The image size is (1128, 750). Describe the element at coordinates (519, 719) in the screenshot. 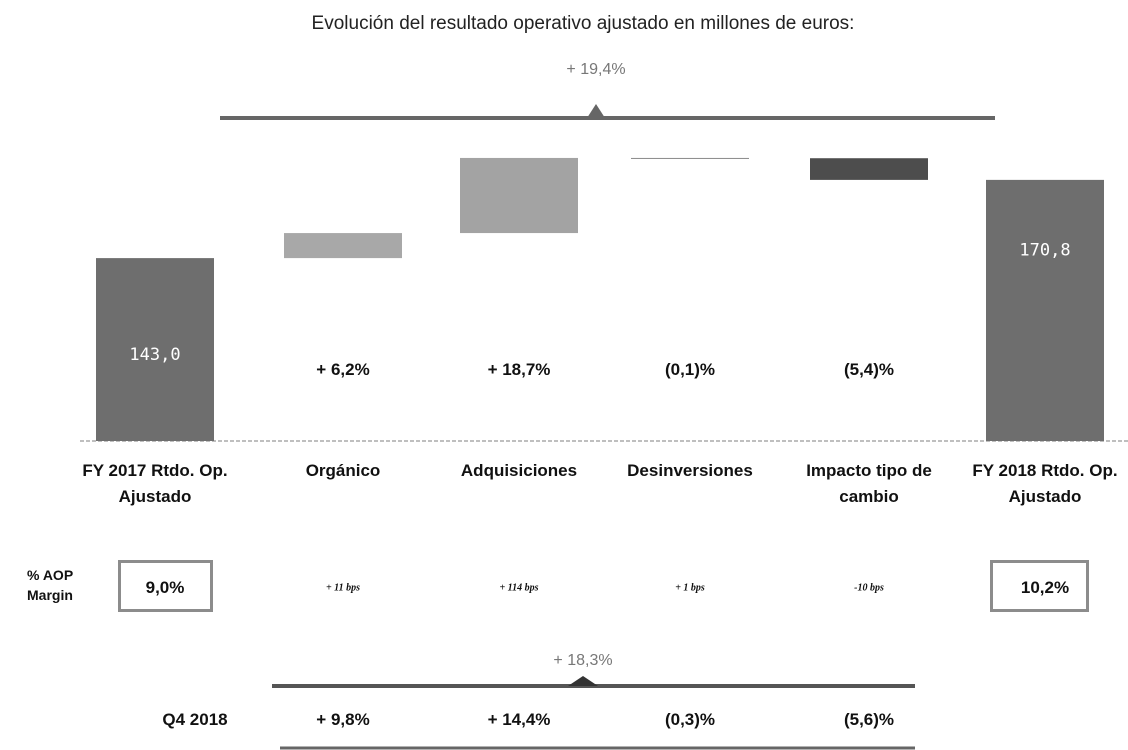

I see `q4-entry: + 14,4%` at that location.